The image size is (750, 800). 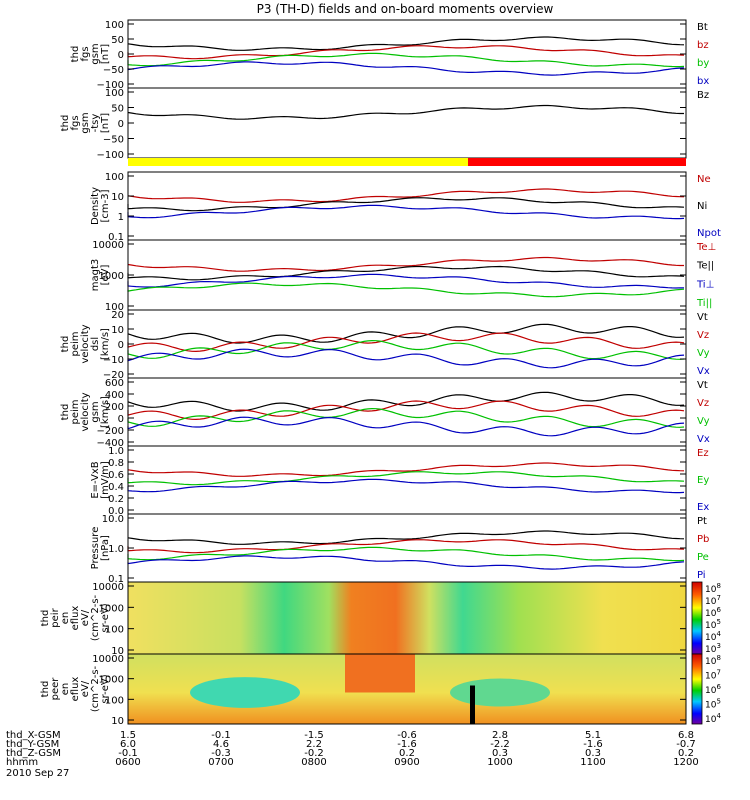 I want to click on x-axis-row-label: thd_X-GSM, so click(x=33, y=735).